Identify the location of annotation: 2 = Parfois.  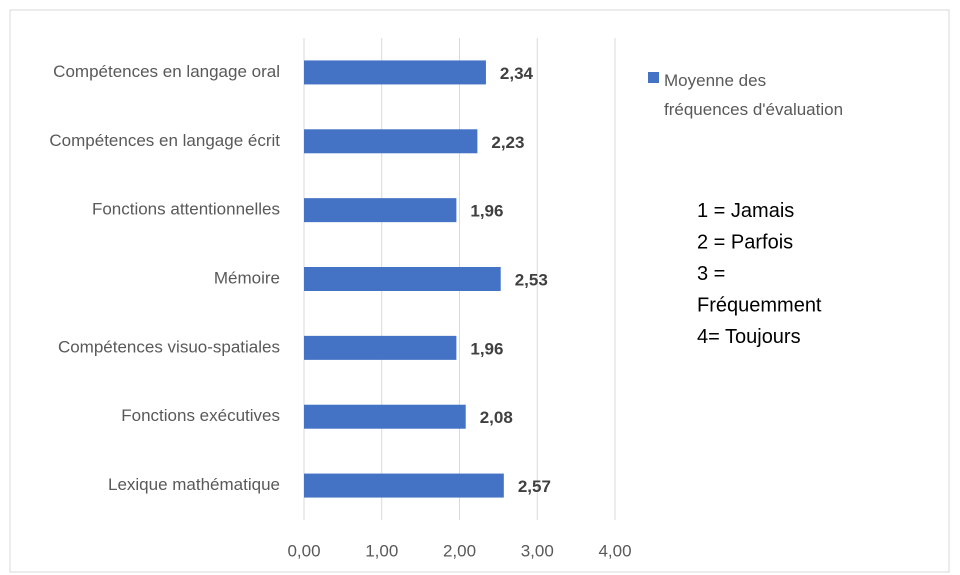
(745, 243).